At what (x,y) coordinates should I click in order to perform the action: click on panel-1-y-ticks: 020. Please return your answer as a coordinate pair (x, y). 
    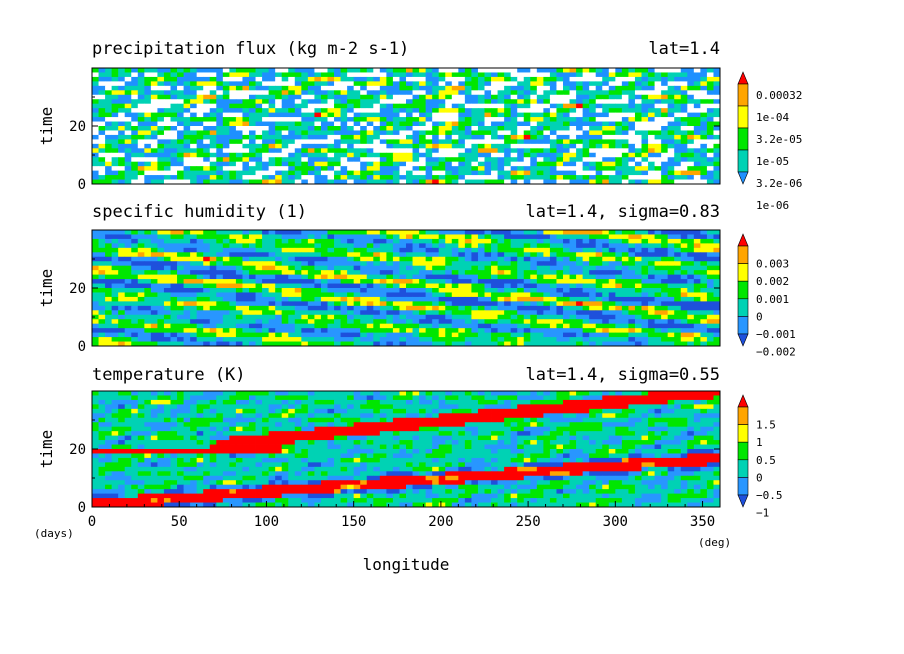
    Looking at the image, I should click on (394, 130).